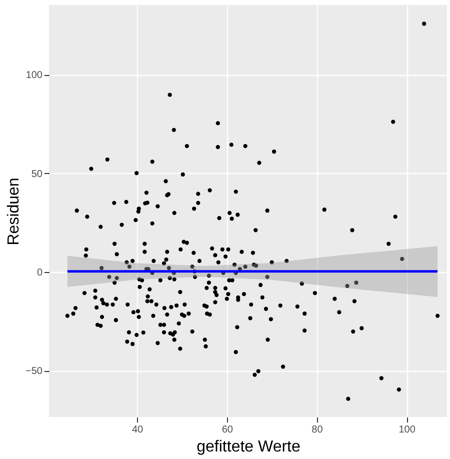 This screenshot has width=450, height=459. What do you see at coordinates (228, 430) in the screenshot?
I see `x-tick-label: 60` at bounding box center [228, 430].